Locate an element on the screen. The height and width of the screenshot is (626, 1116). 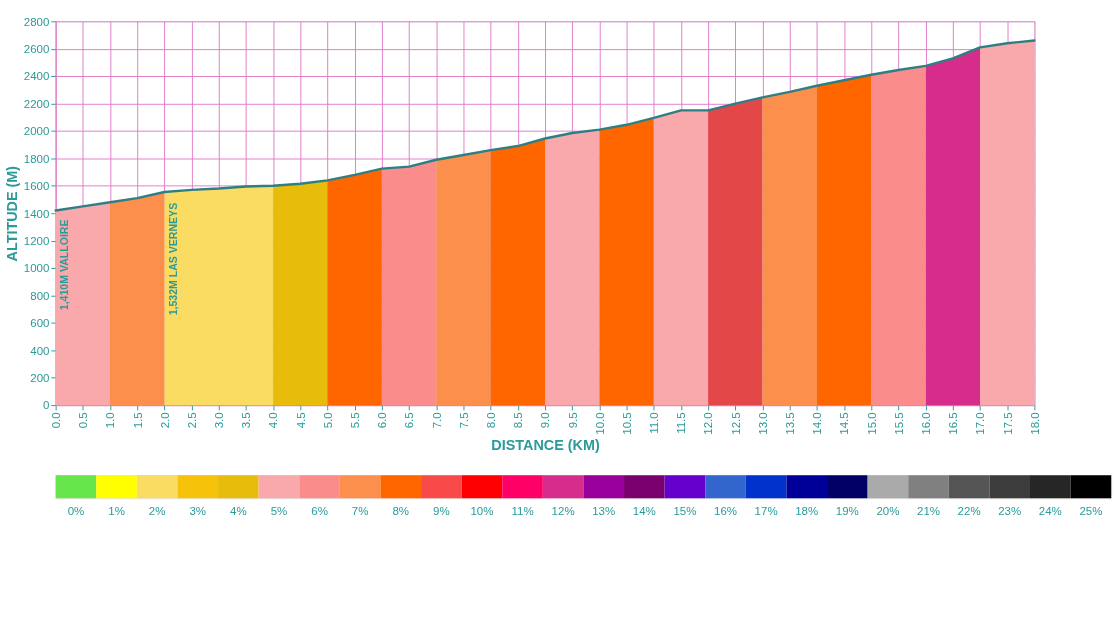
x-tick-label: 16% is located at coordinates (726, 511).